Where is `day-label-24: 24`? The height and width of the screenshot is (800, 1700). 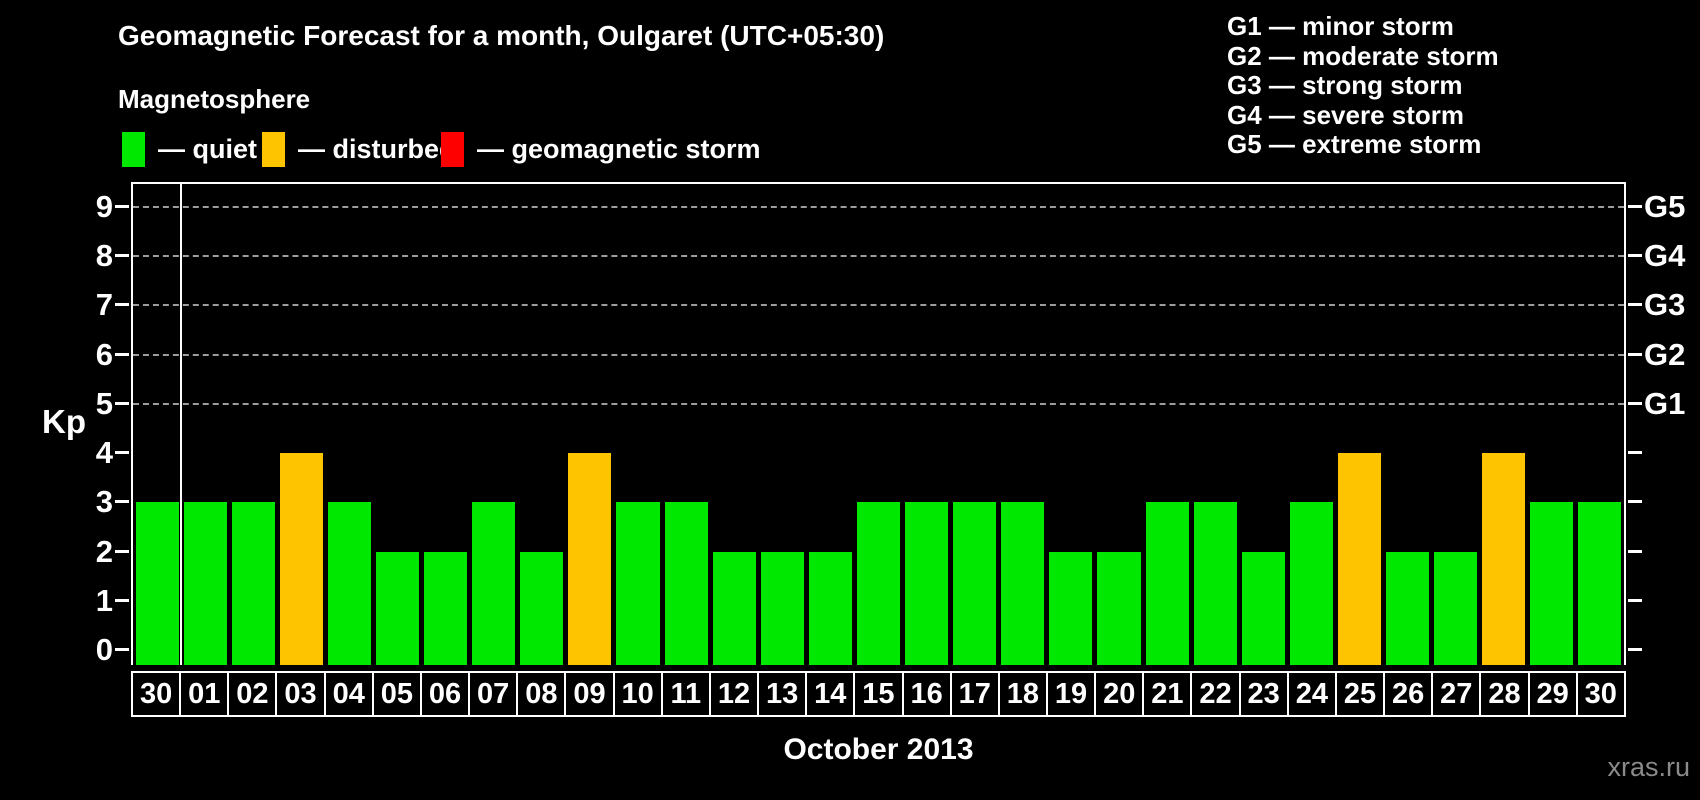
day-label-24: 24 is located at coordinates (1311, 694).